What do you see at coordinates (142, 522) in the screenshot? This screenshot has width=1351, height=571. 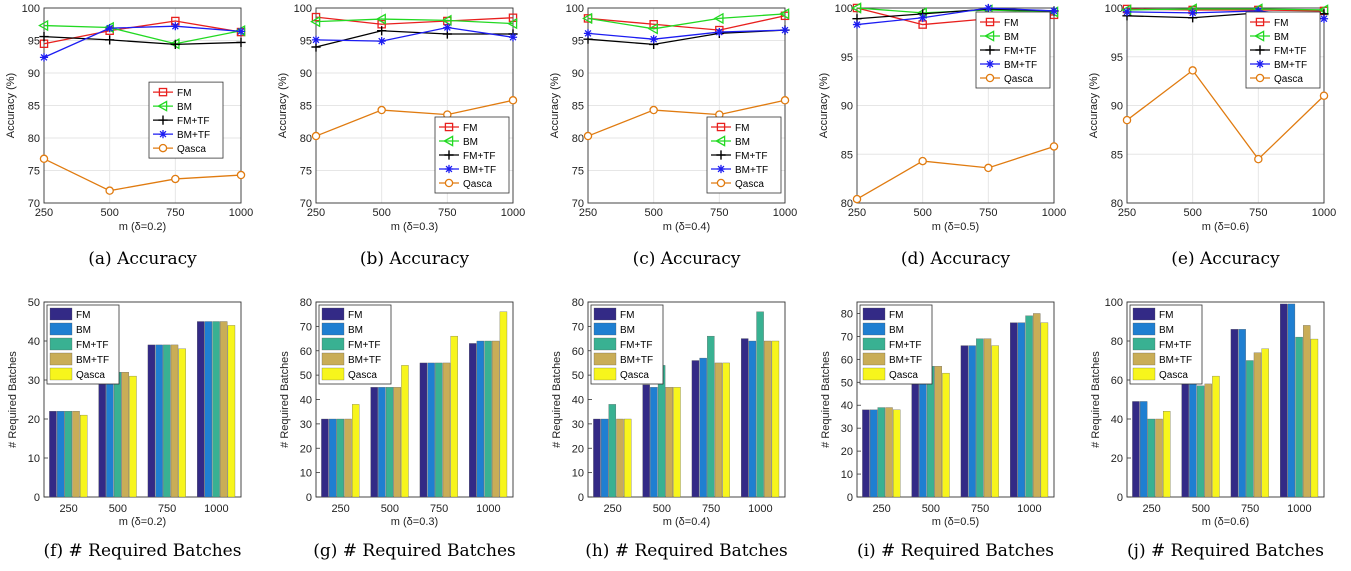 I see `x-axis-label: m (δ=0.2)` at bounding box center [142, 522].